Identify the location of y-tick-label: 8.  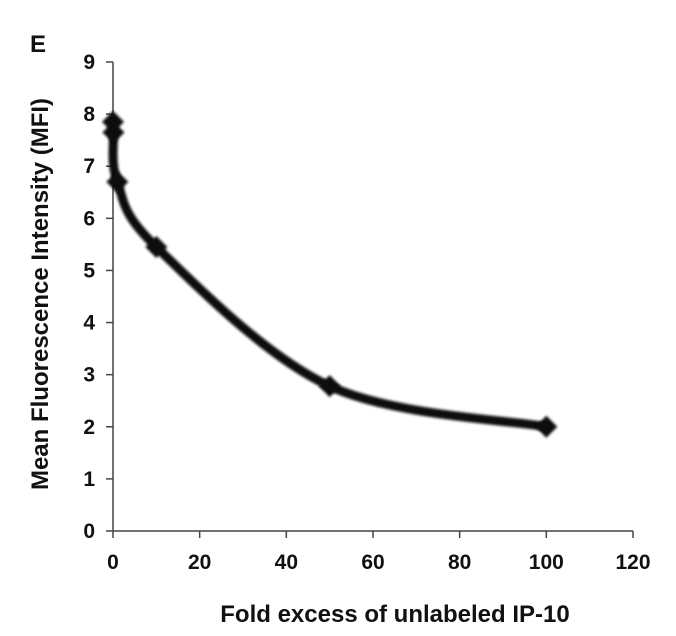
(89, 114).